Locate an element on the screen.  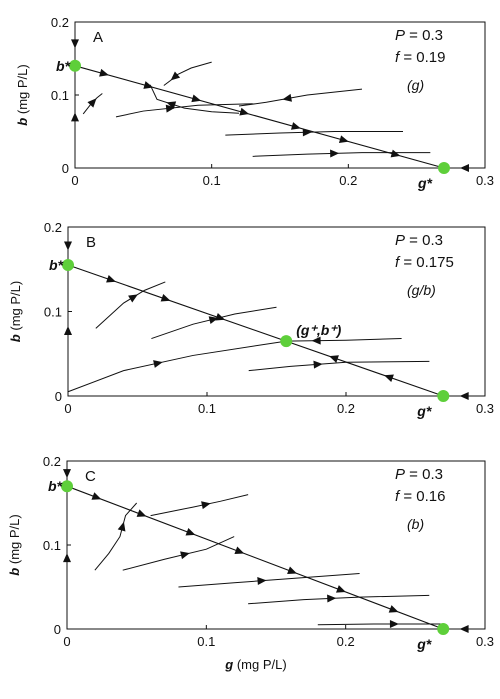
param-f: f = 0.19 is located at coordinates (420, 57).